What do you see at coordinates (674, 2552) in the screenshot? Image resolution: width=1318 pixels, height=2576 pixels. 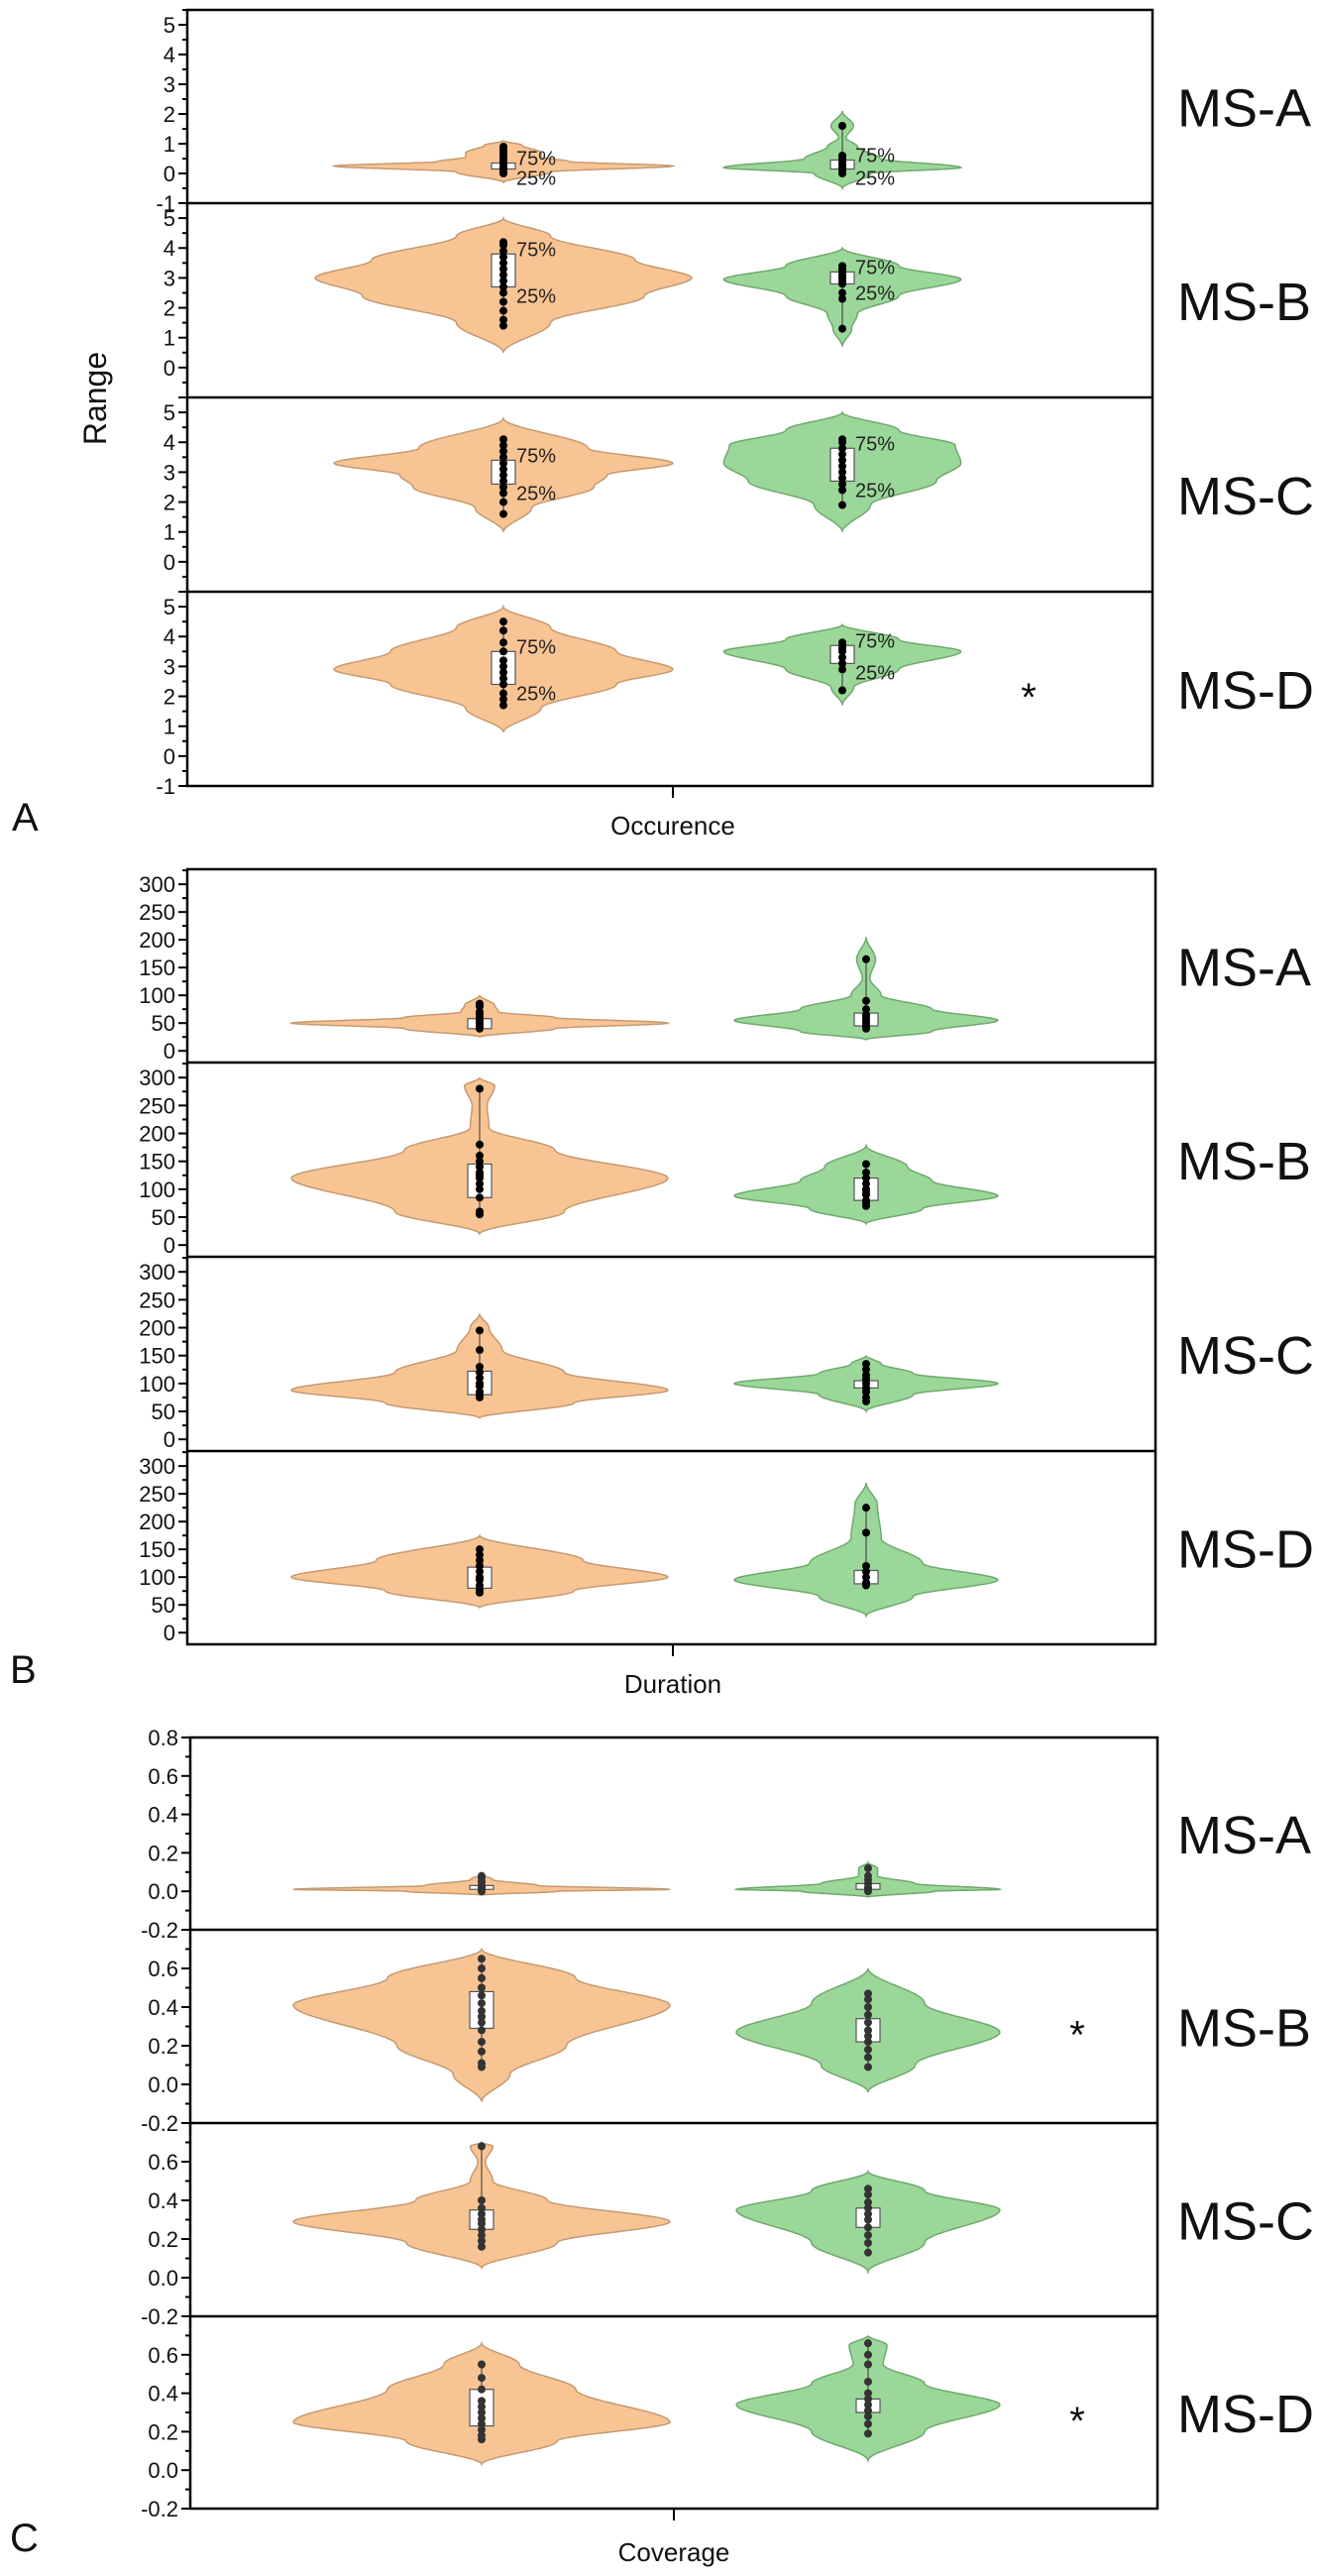 I see `x-axis-label: Coverage` at bounding box center [674, 2552].